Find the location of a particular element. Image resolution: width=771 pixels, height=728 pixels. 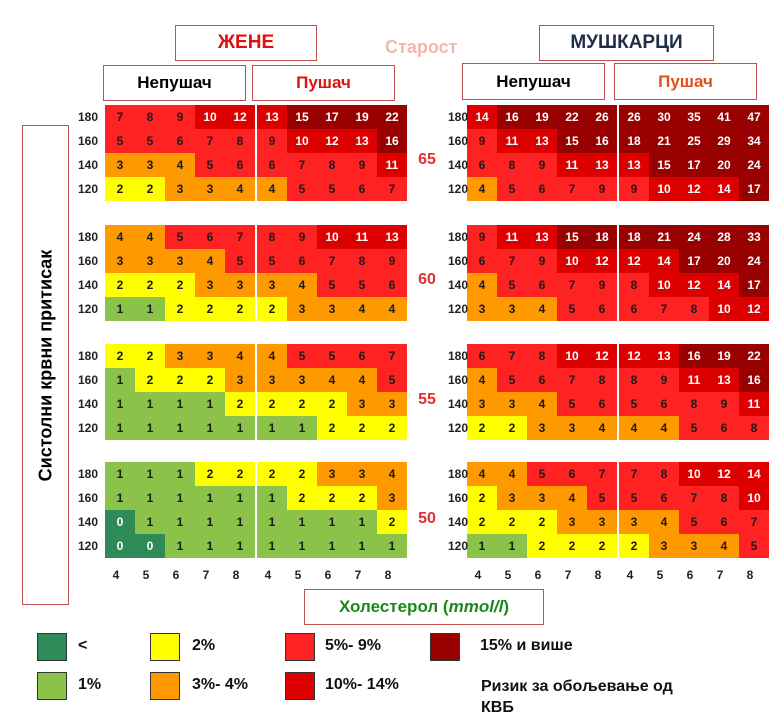

age-header: Старост is located at coordinates (421, 47).